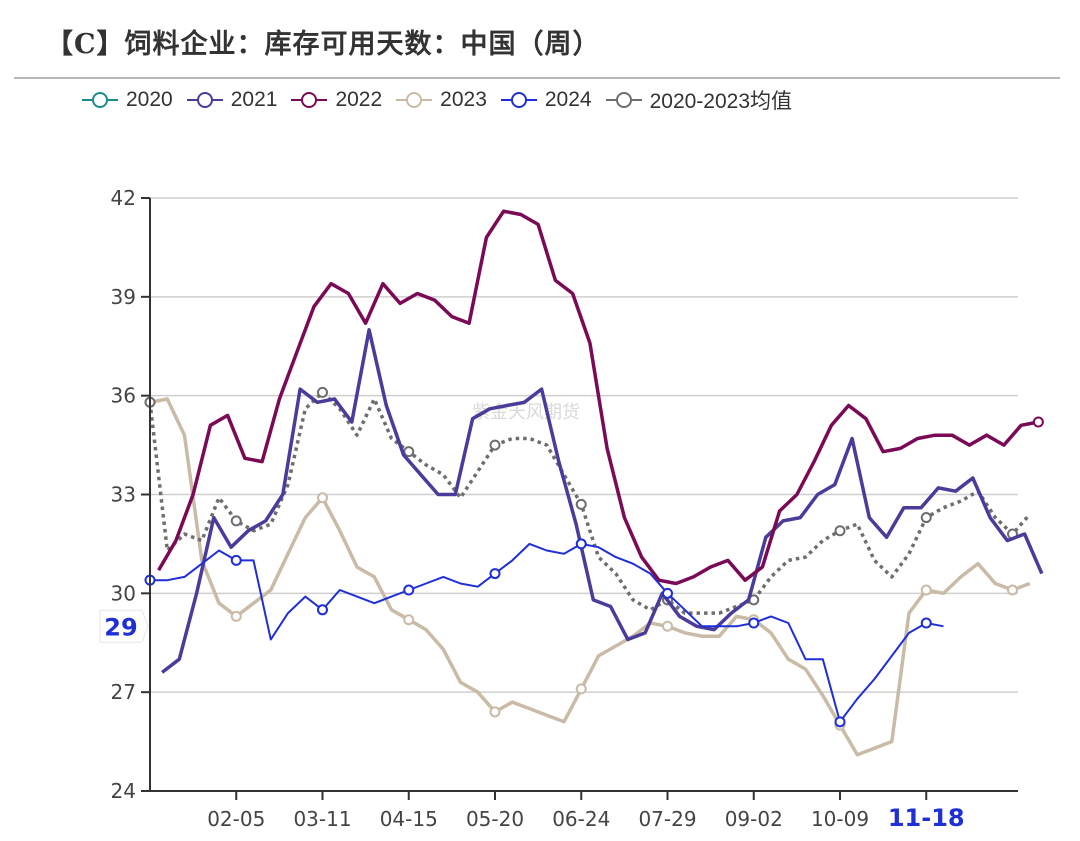  I want to click on title-divider, so click(537, 78).